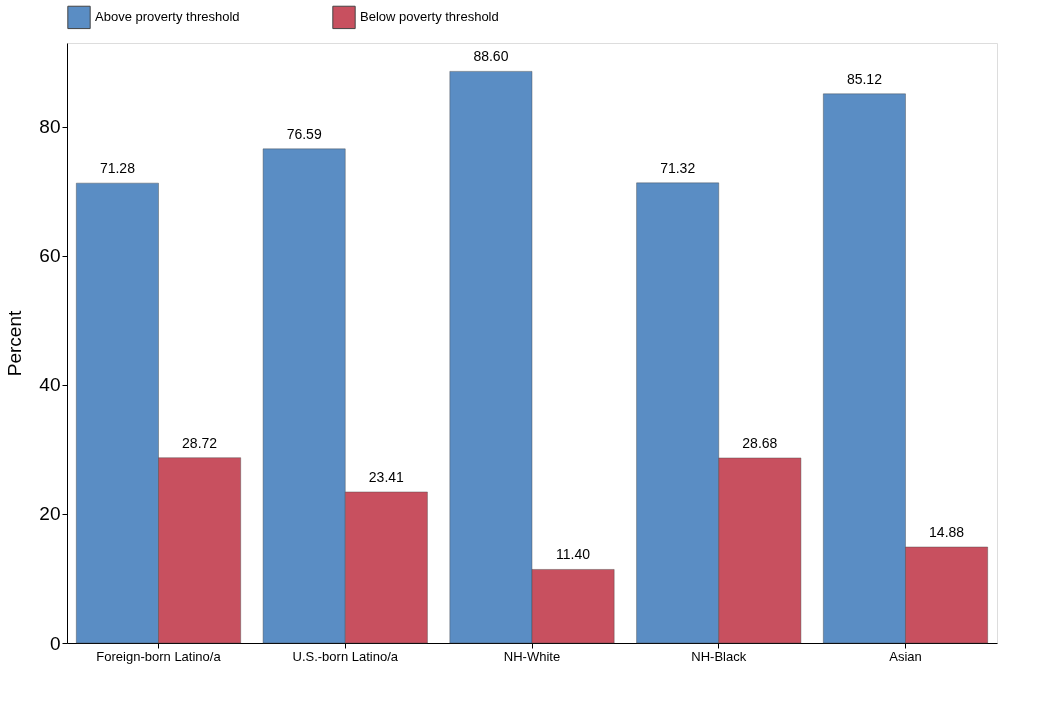 The height and width of the screenshot is (706, 1042). I want to click on x-tick-label: Asian, so click(905, 656).